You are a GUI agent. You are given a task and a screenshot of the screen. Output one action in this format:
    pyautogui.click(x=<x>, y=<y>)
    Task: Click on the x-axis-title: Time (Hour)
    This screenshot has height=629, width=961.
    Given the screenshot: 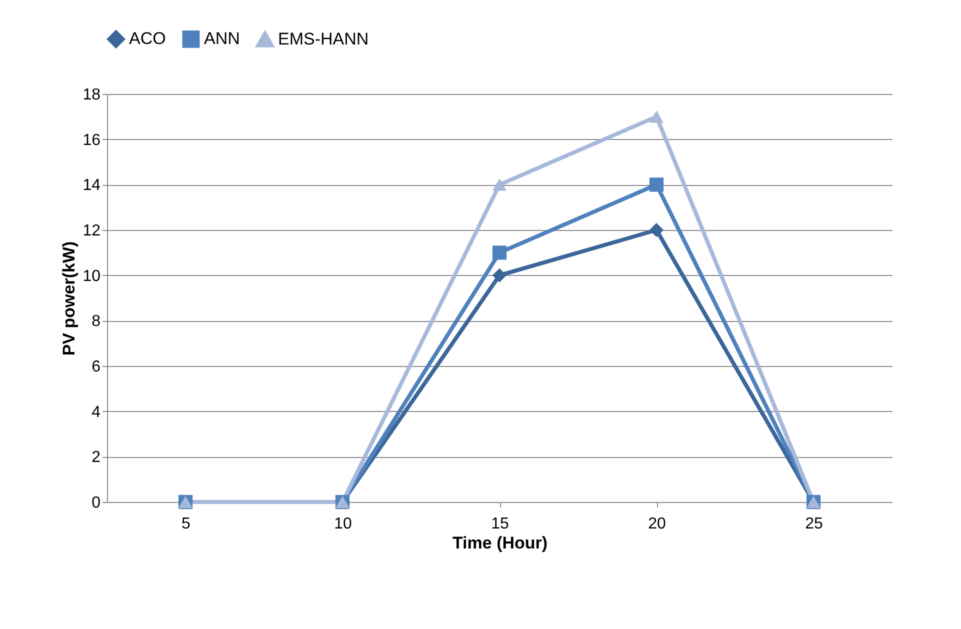 What is the action you would take?
    pyautogui.click(x=500, y=543)
    